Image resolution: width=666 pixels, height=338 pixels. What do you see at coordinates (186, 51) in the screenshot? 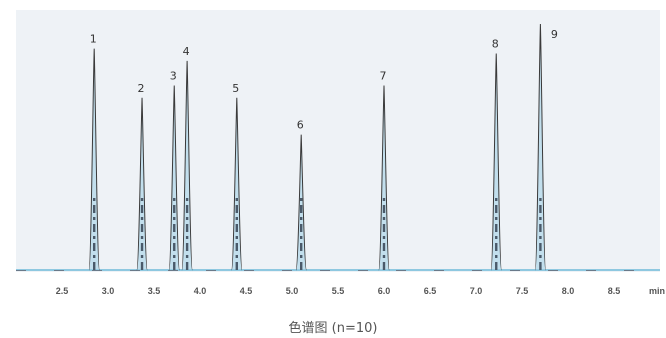
I see `peak-label-4: 4` at bounding box center [186, 51].